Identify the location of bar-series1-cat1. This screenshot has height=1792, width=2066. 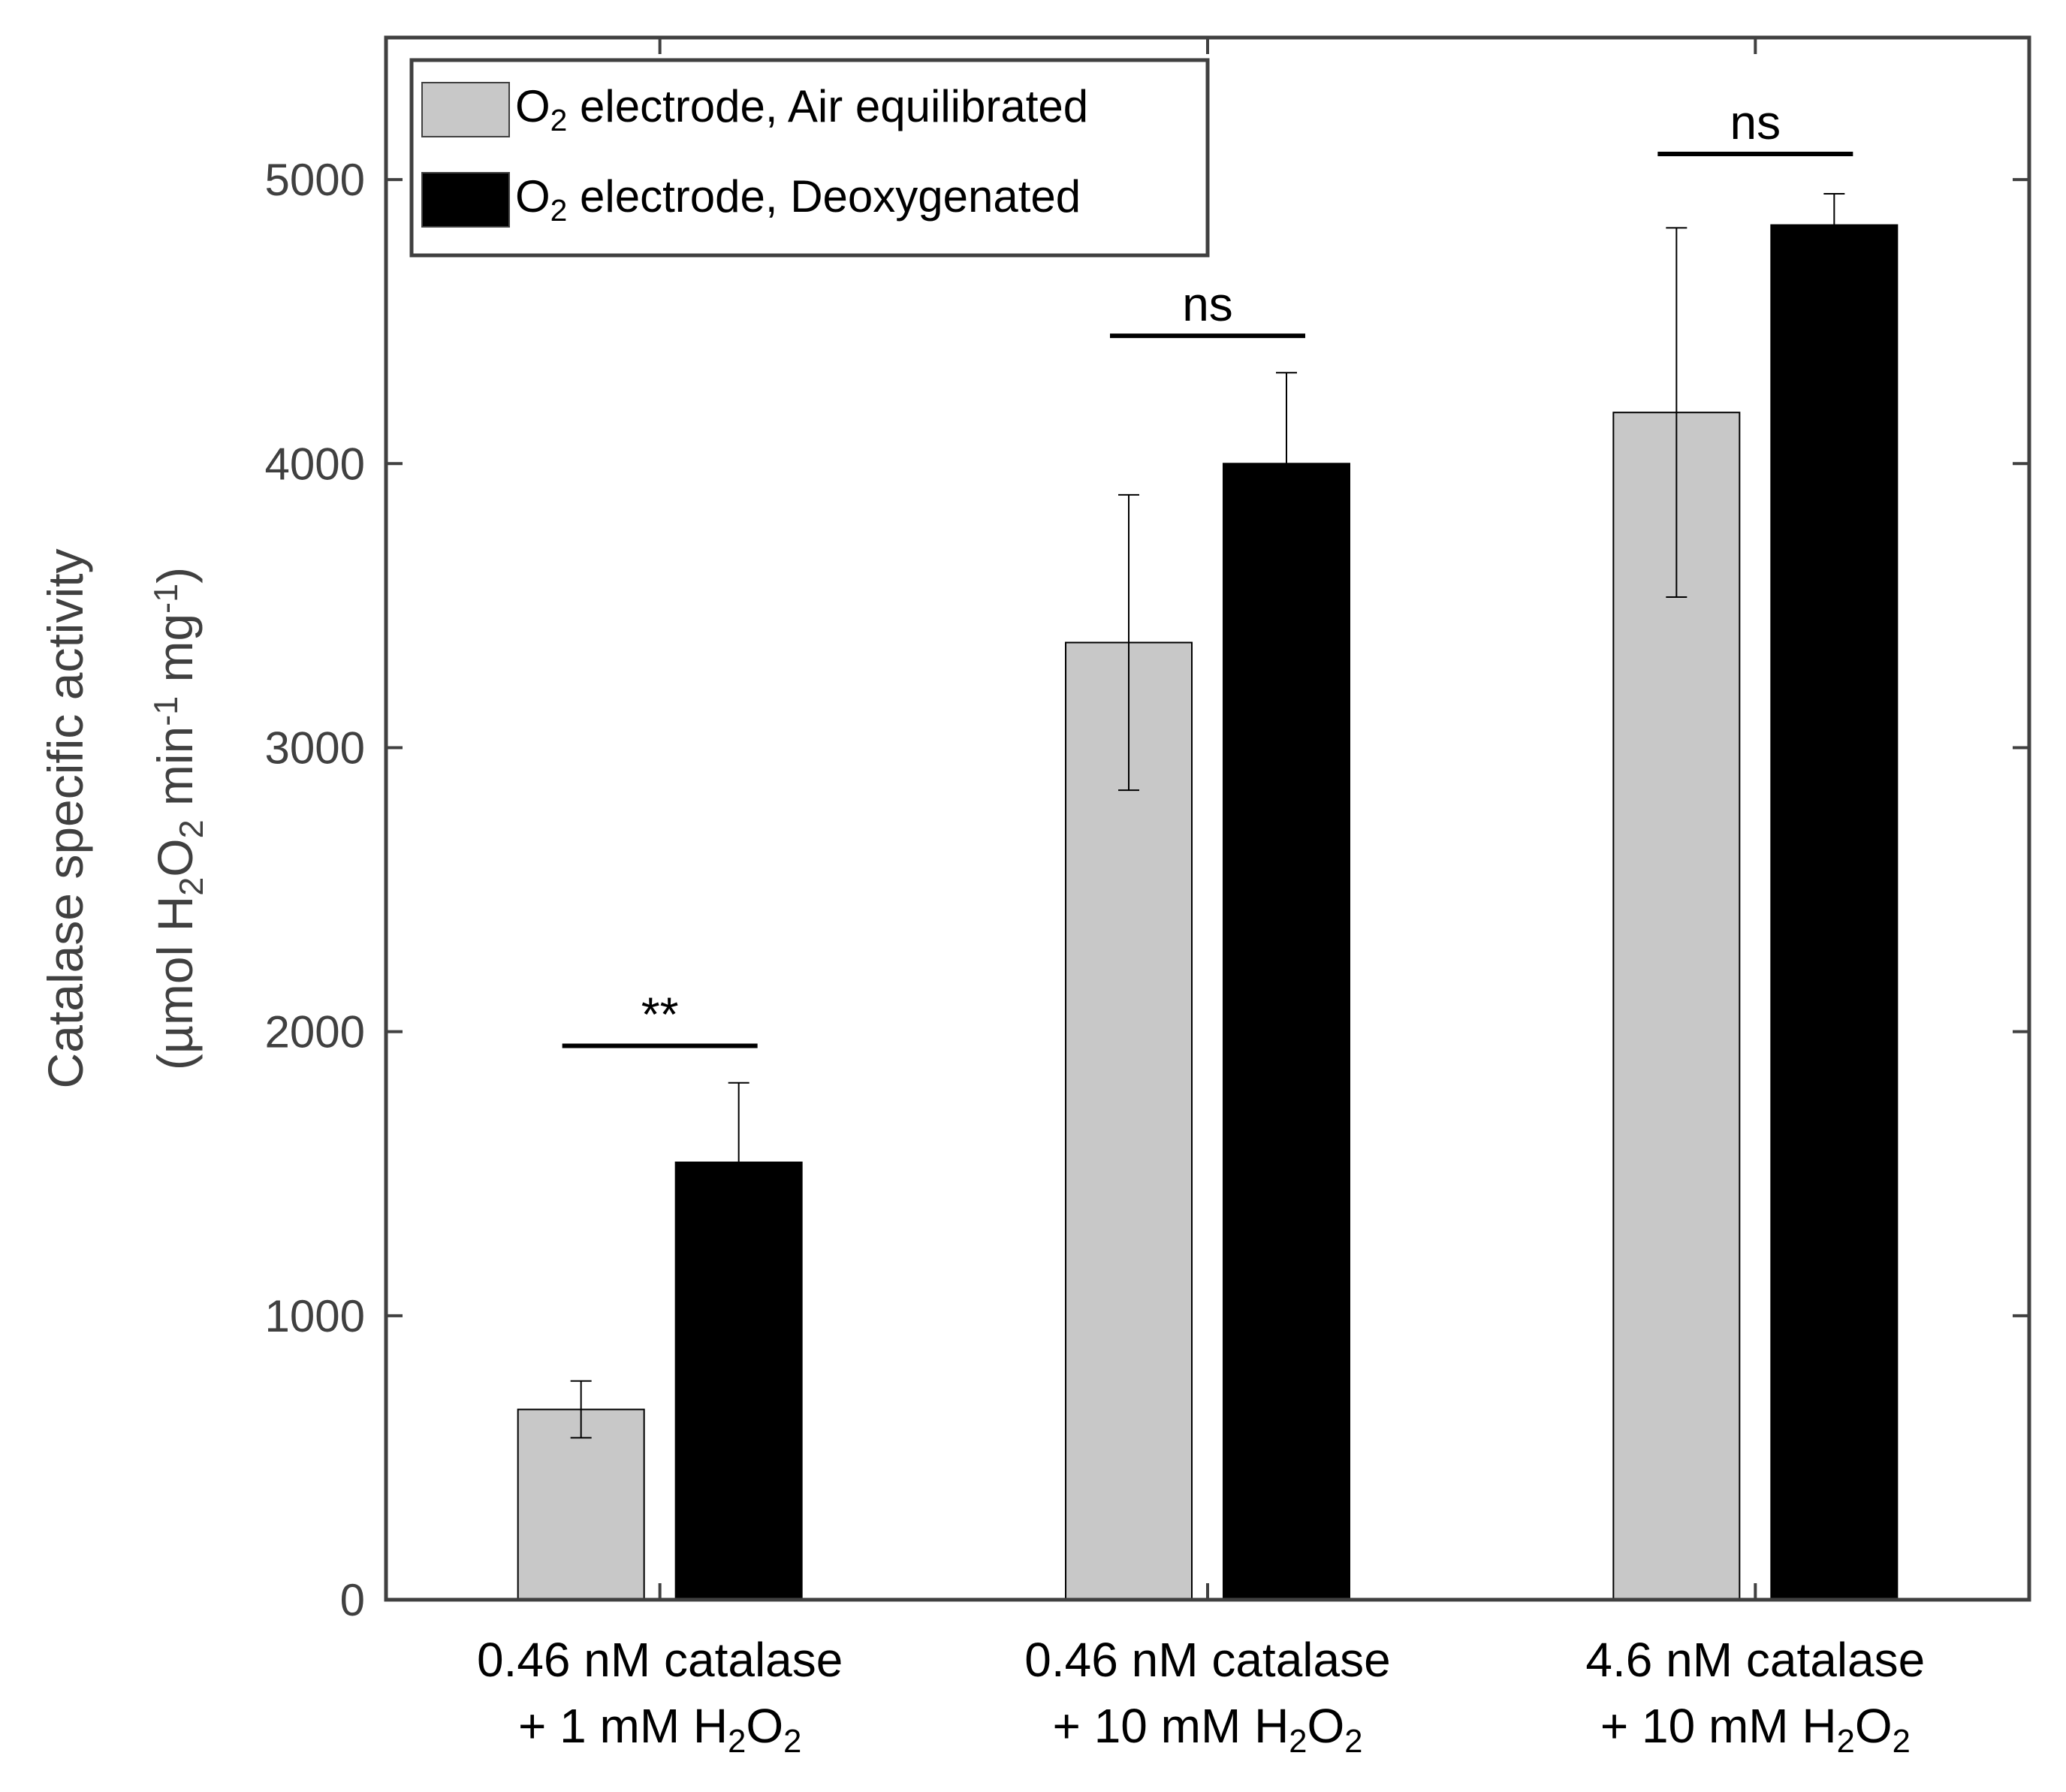
(581, 1504).